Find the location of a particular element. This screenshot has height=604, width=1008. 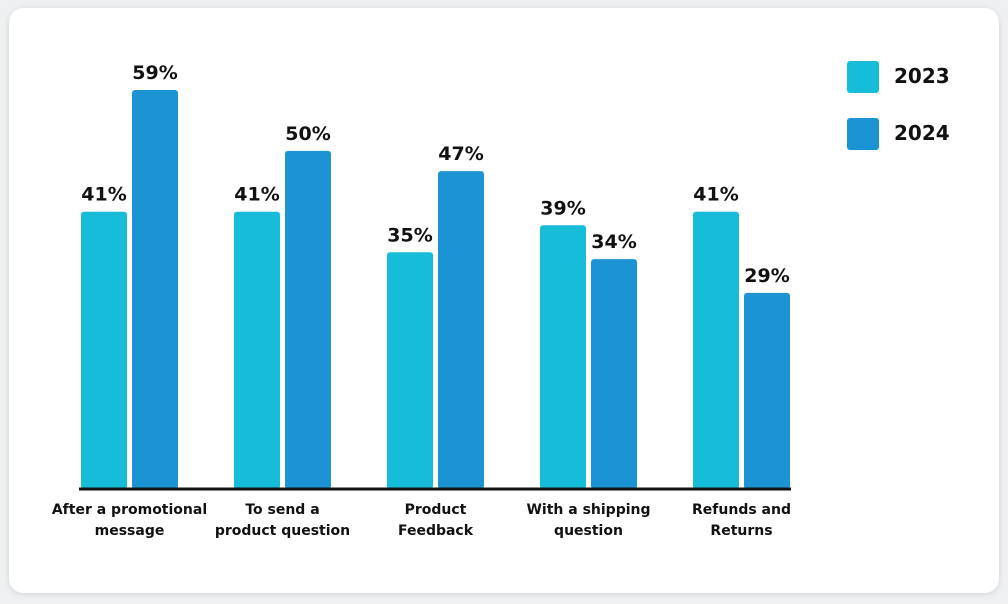

bar-value-label-2023-4: 41% is located at coordinates (715, 195).